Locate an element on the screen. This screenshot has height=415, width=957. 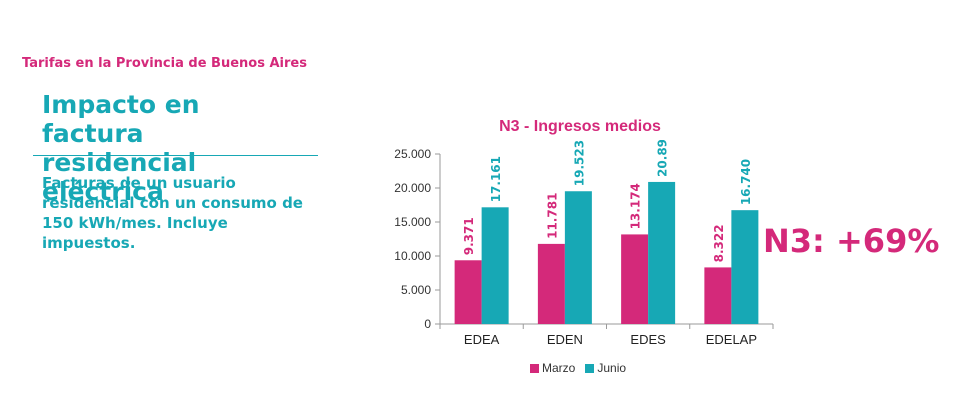
legend-label-junio: Junio is located at coordinates (612, 368).